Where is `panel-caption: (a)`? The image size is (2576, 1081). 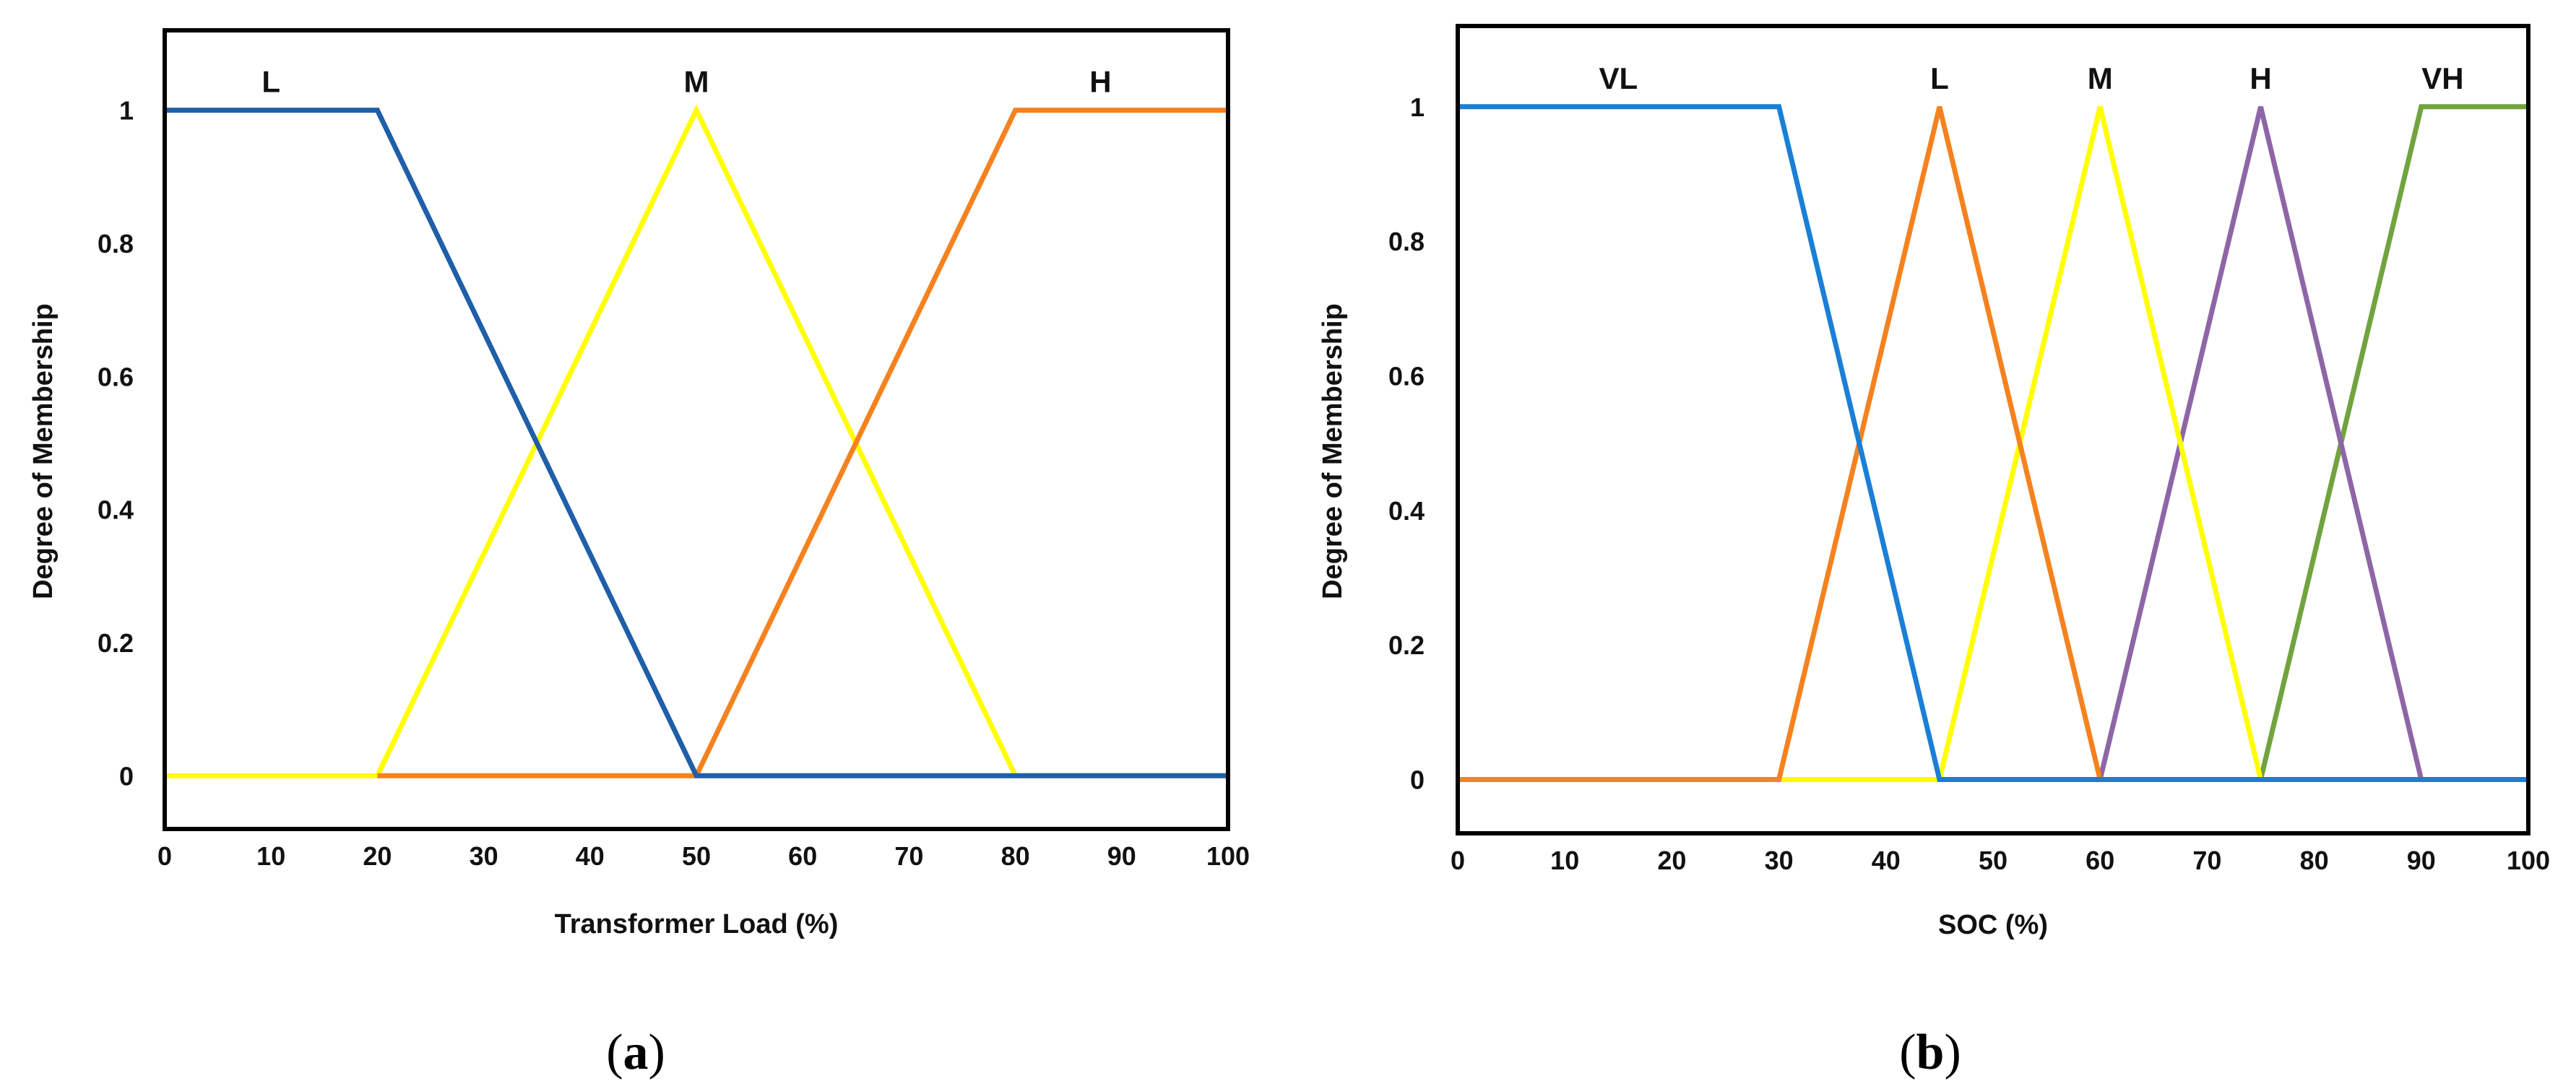
panel-caption: (a) is located at coordinates (635, 1052).